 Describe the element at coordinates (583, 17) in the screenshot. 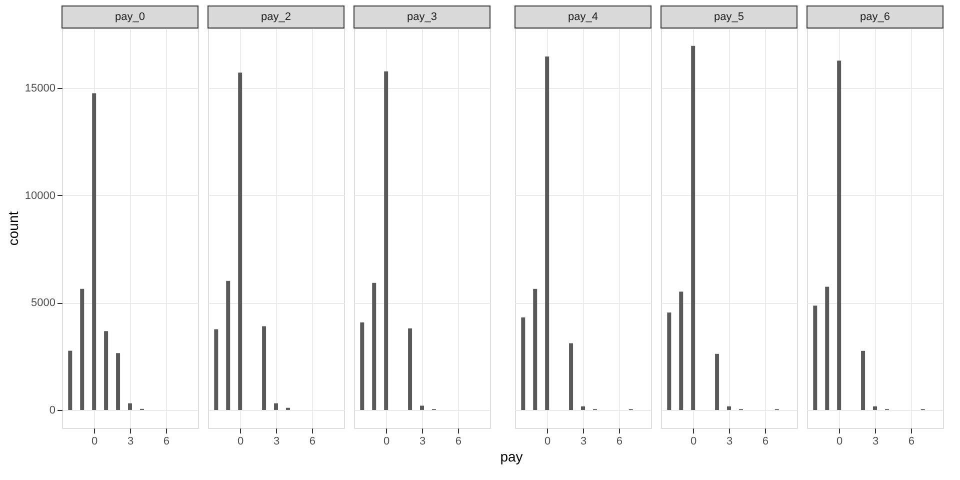

I see `chart-title: pay_4` at that location.